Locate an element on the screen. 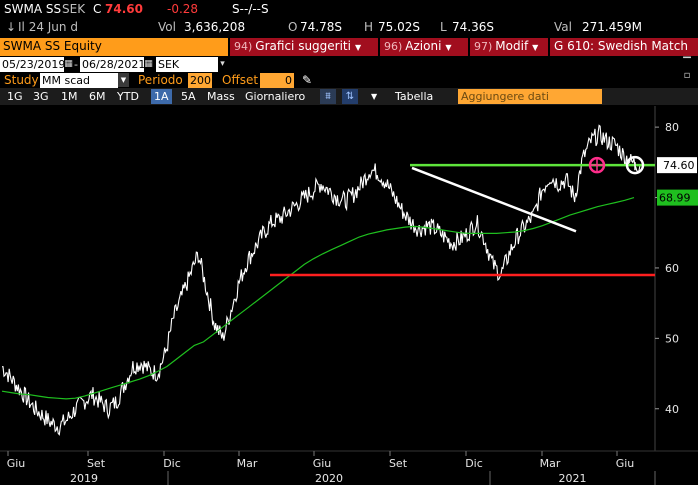 Image resolution: width=698 pixels, height=485 pixels. period-ytd-button: YTD is located at coordinates (128, 96).